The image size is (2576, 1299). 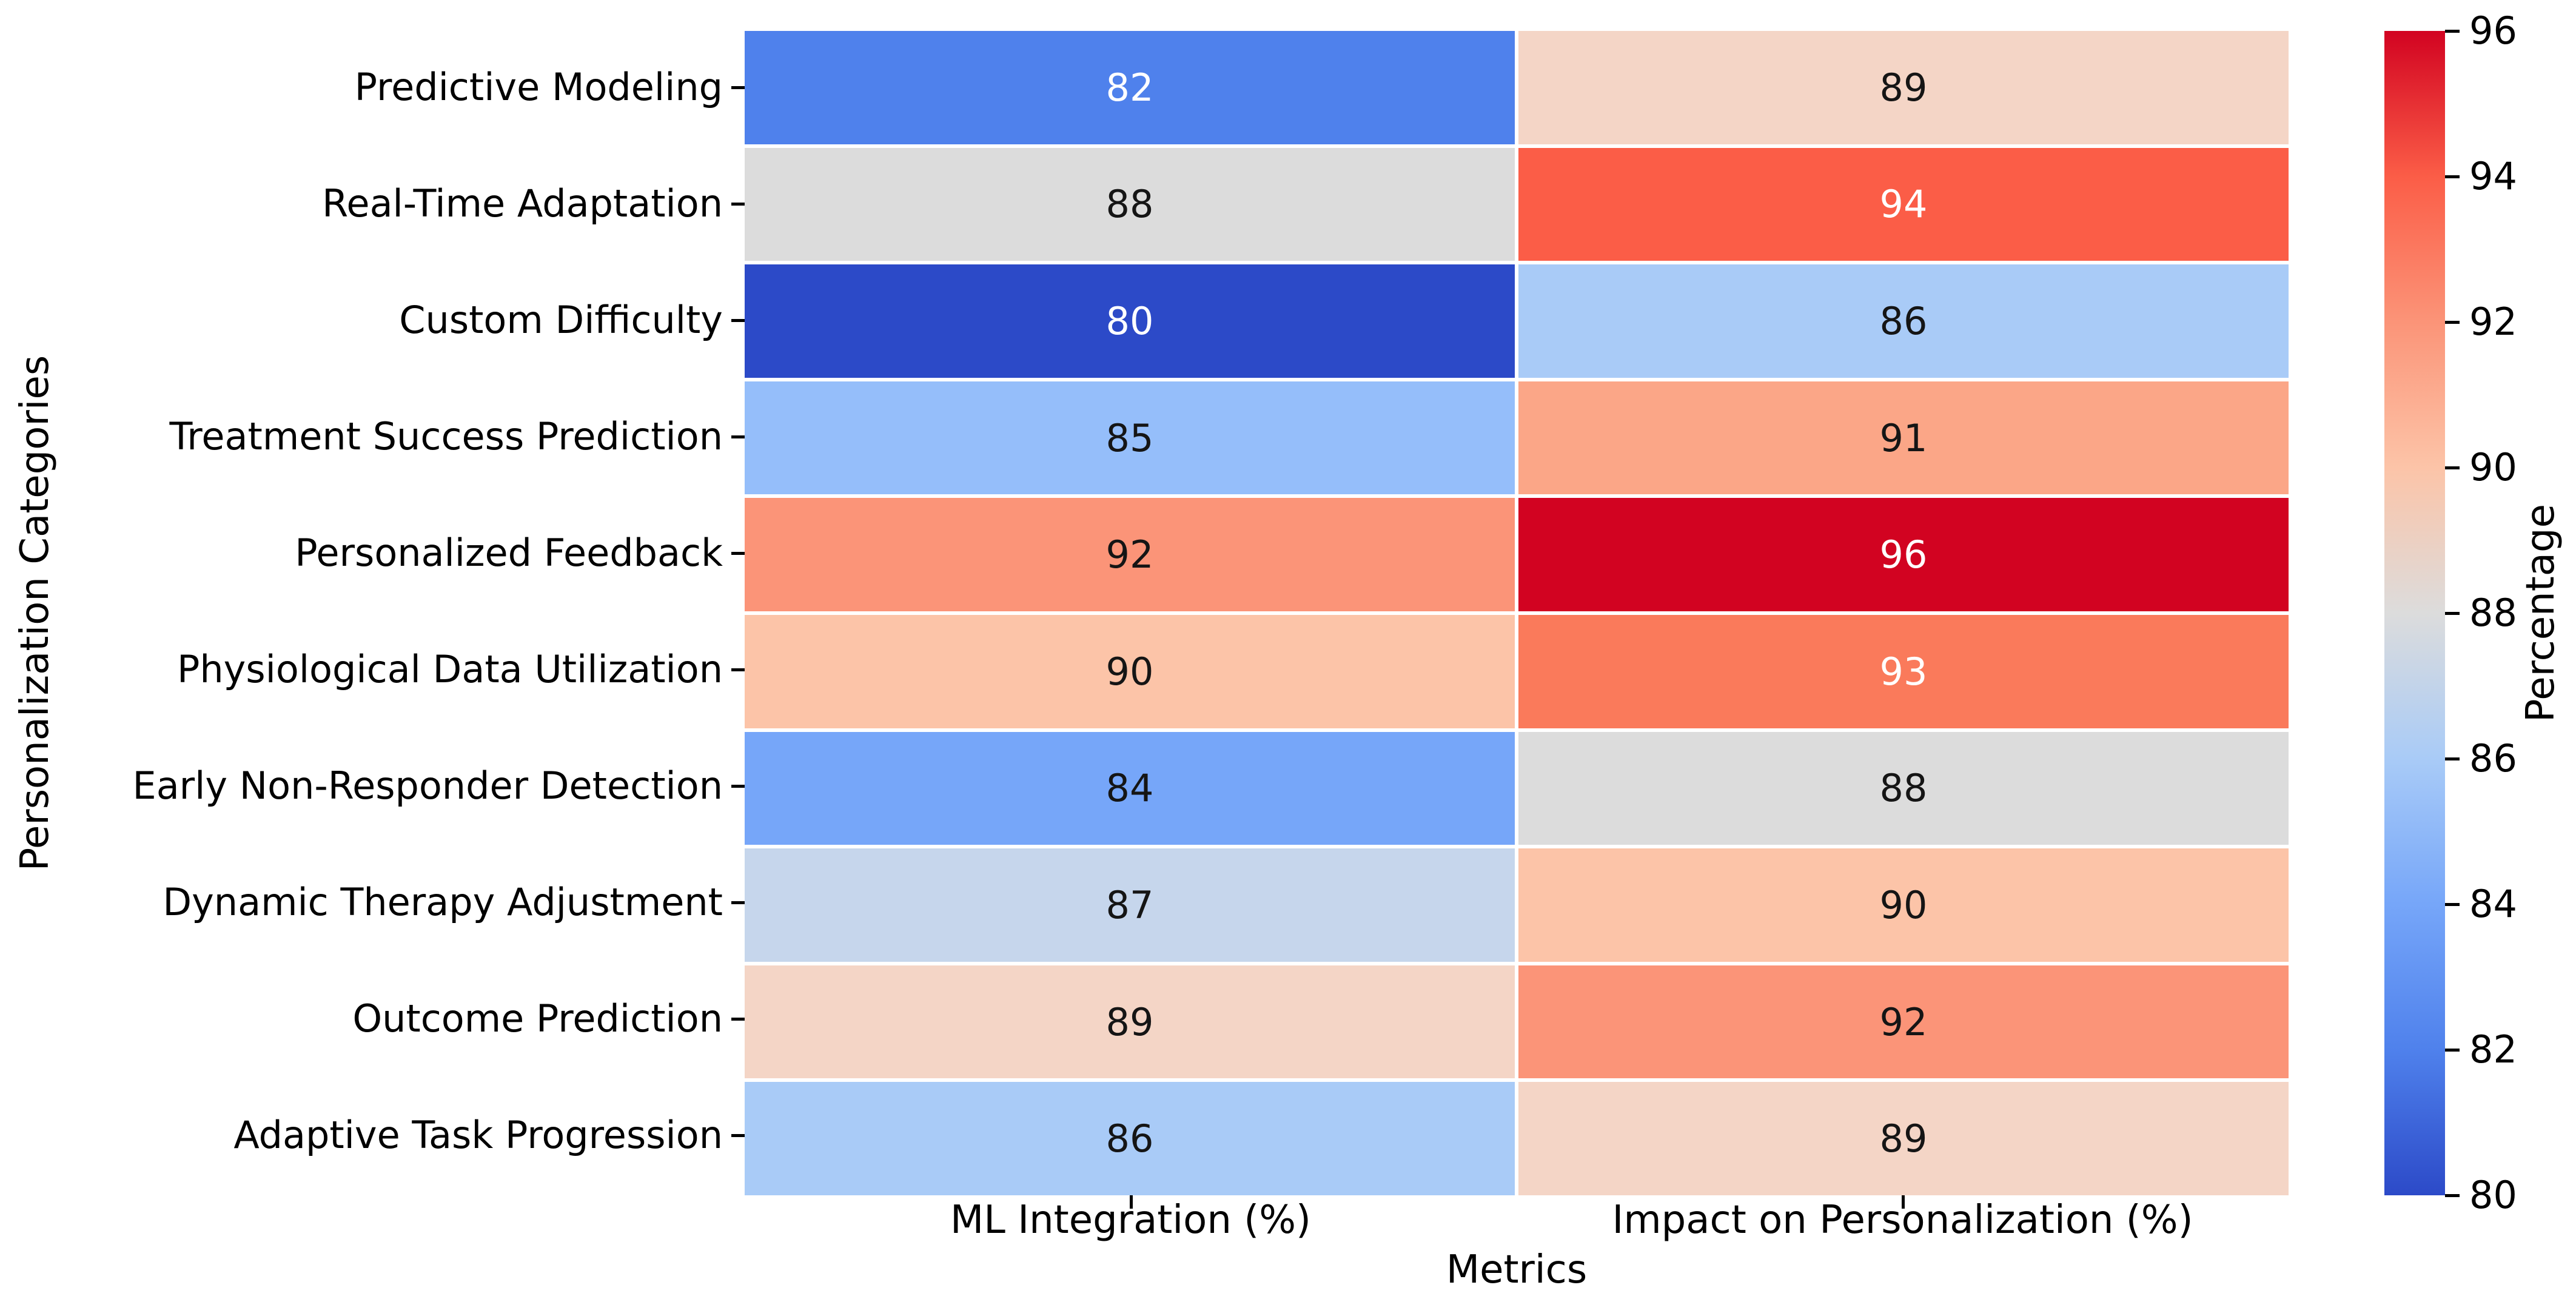 What do you see at coordinates (2493, 1049) in the screenshot?
I see `colorbar-tick-label: 82` at bounding box center [2493, 1049].